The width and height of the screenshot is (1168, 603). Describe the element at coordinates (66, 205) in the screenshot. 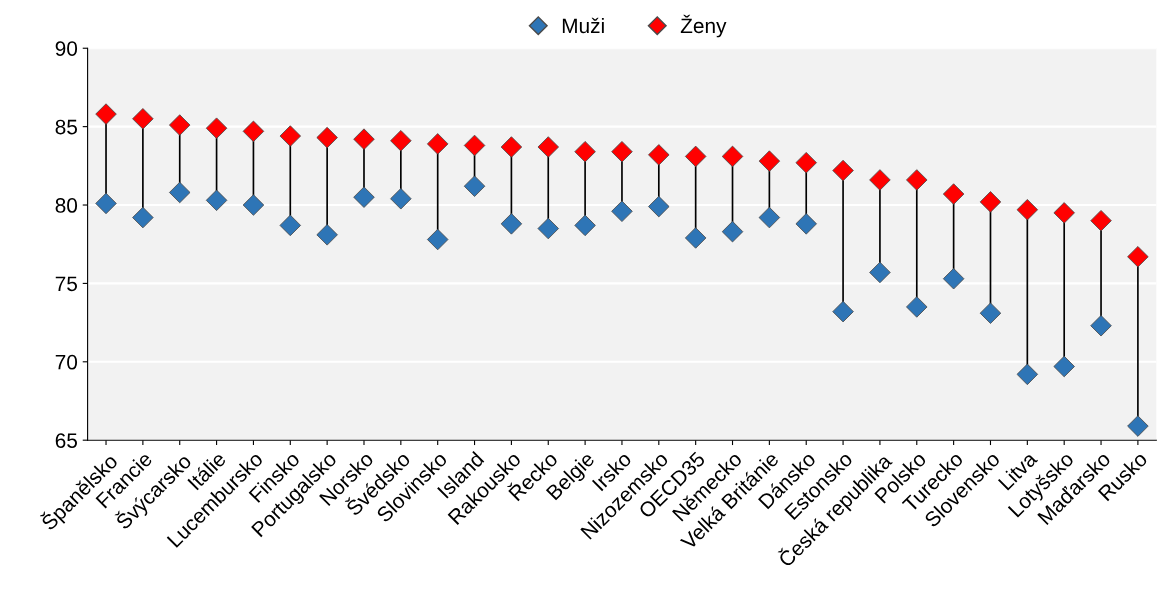

I see `y-tick-label: 80` at that location.